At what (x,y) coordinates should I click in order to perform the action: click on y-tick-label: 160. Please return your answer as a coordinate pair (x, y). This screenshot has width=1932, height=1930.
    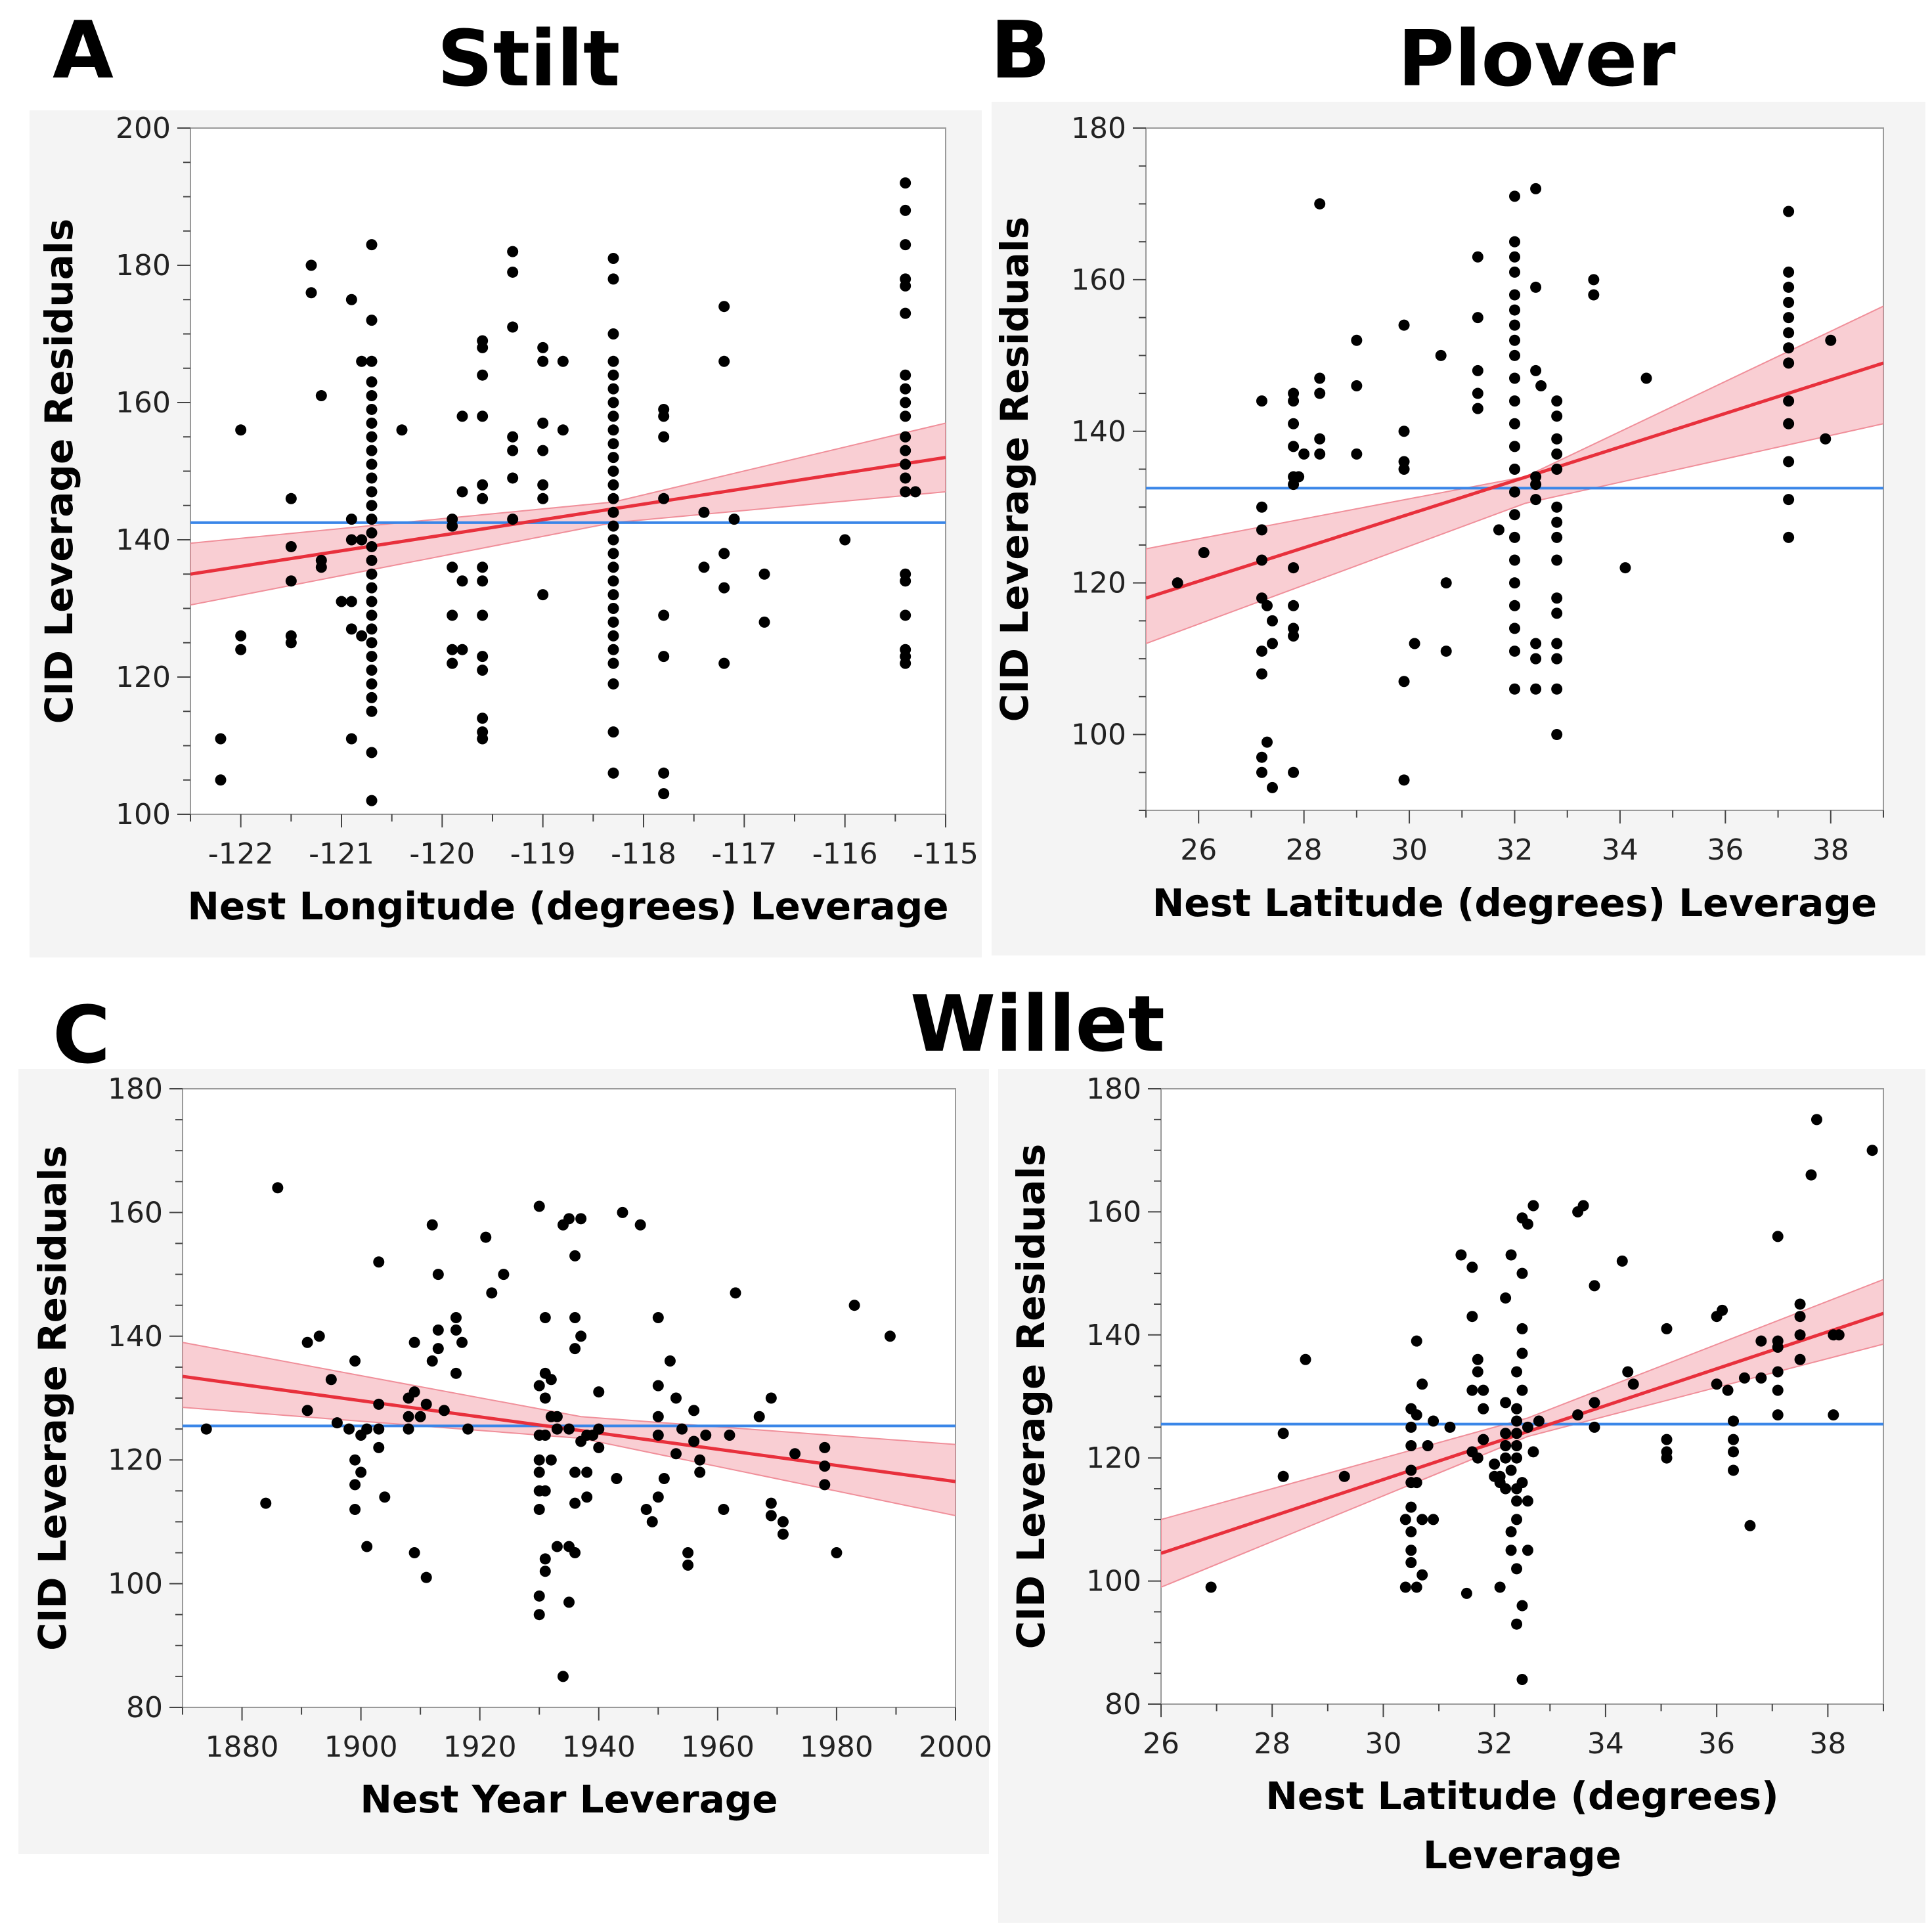
    Looking at the image, I should click on (1113, 1212).